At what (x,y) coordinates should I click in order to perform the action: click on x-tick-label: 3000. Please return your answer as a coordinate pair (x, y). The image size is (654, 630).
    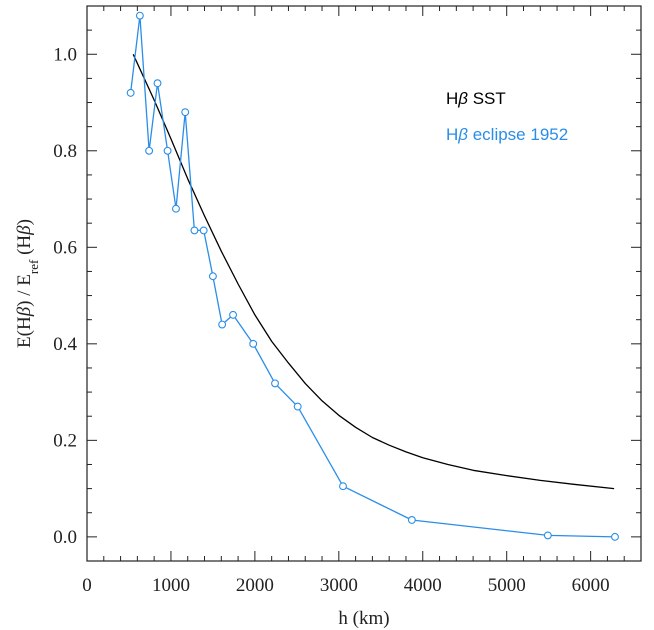
    Looking at the image, I should click on (339, 585).